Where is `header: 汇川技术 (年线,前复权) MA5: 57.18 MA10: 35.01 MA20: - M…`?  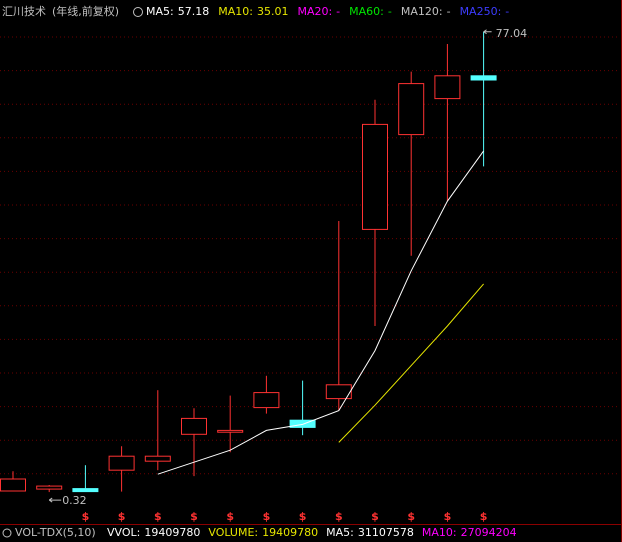
header: 汇川技术 (年线,前复权) MA5: 57.18 MA10: 35.01 MA20: - M… is located at coordinates (255, 11).